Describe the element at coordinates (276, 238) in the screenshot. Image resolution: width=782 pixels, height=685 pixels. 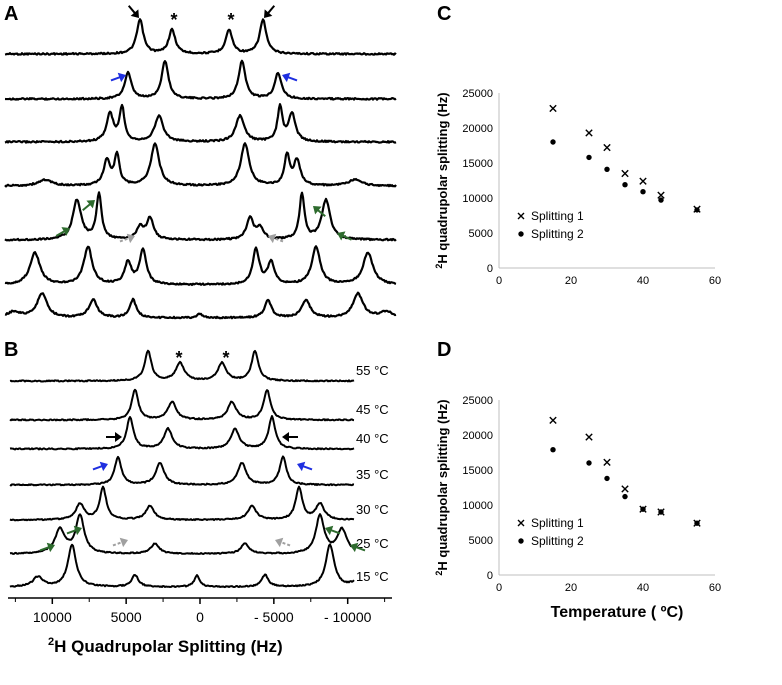
I see `arrow-gray-right` at that location.